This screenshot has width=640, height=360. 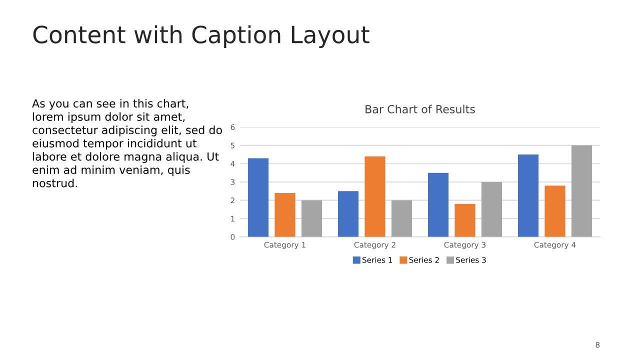 I want to click on text: Content with Caption Layout, so click(x=201, y=36).